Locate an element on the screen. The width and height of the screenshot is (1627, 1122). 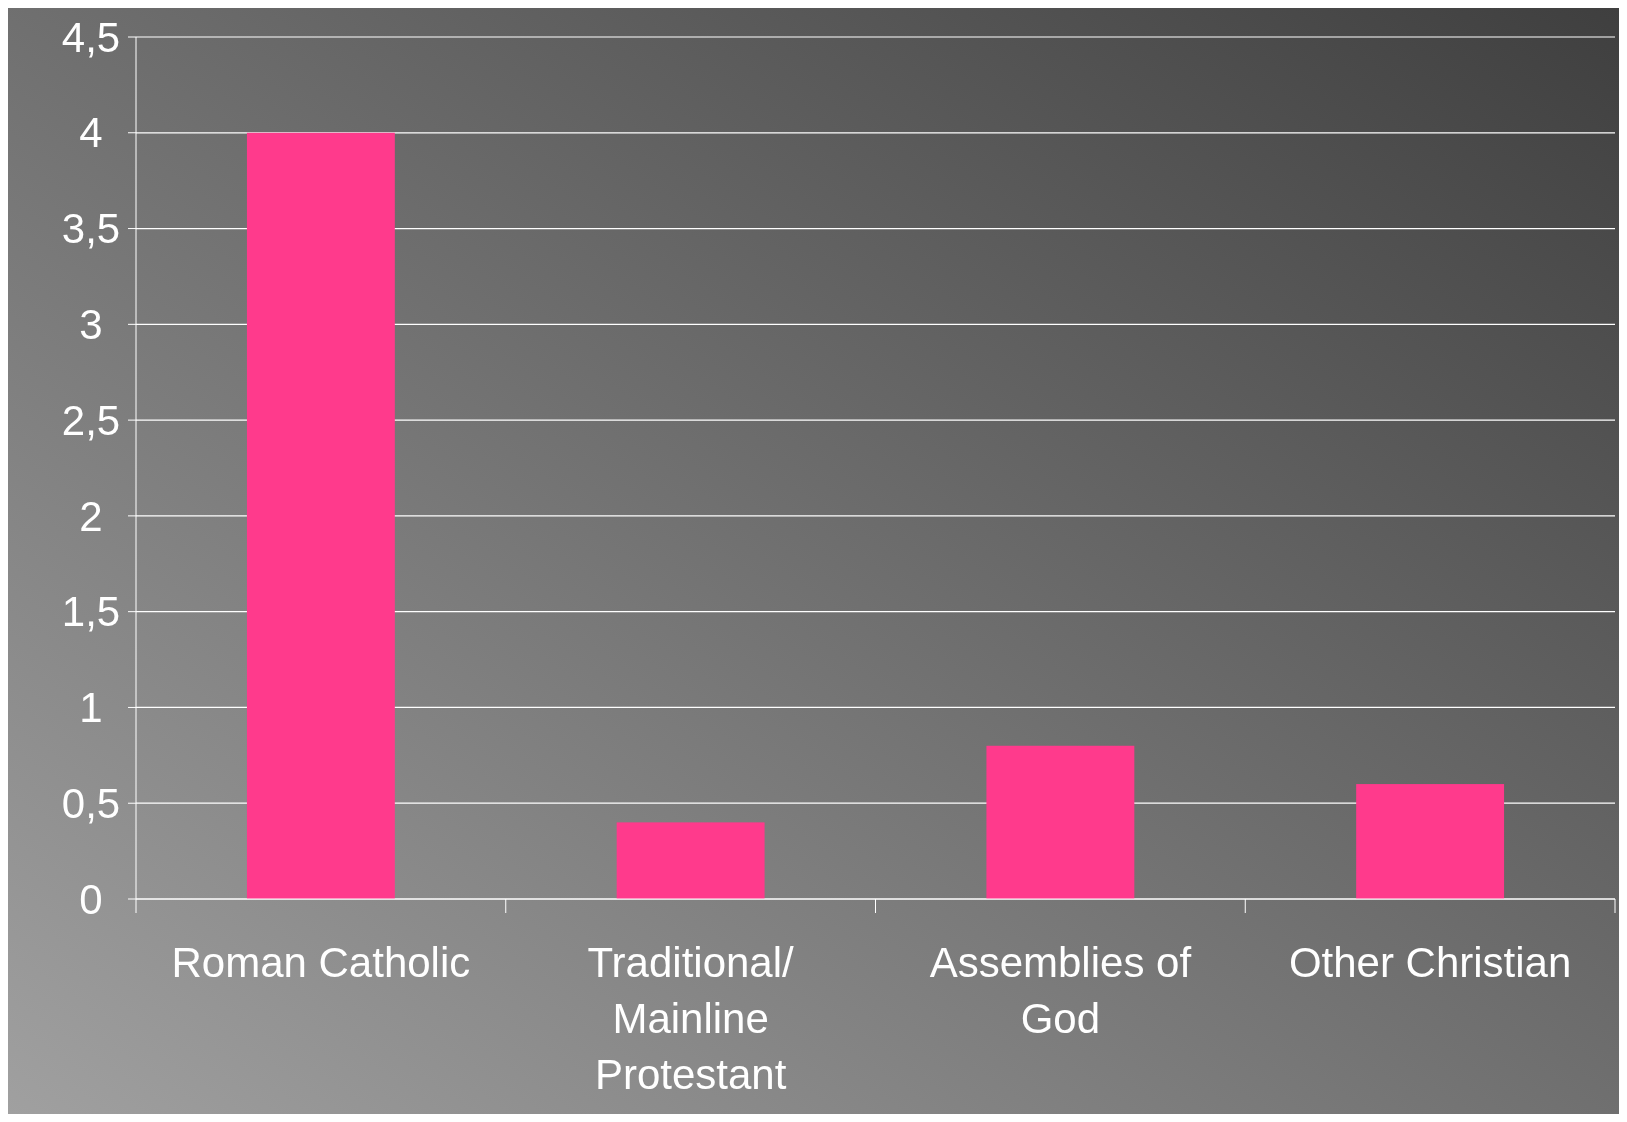
y-tick-label: 1,5 is located at coordinates (91, 612).